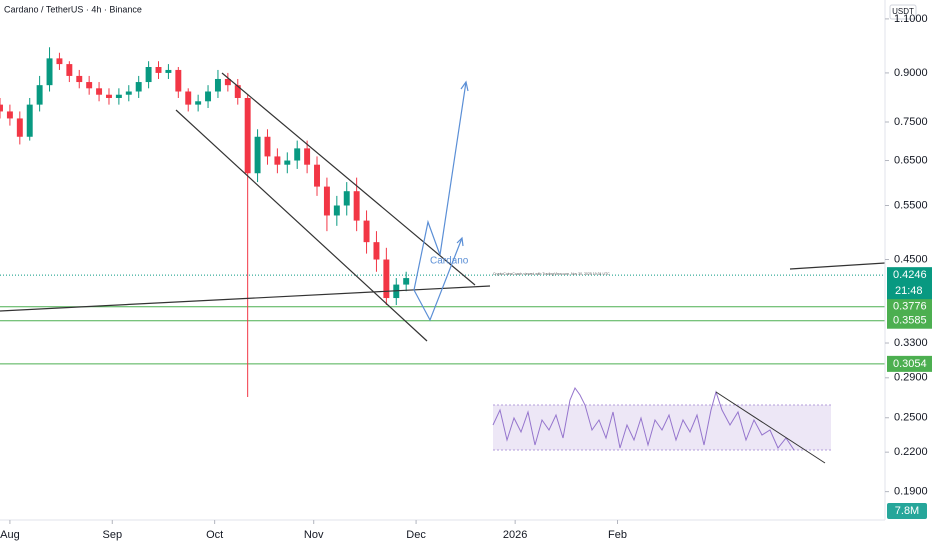 The height and width of the screenshot is (550, 932). Describe the element at coordinates (214, 535) in the screenshot. I see `x-tick-label: Oct` at that location.